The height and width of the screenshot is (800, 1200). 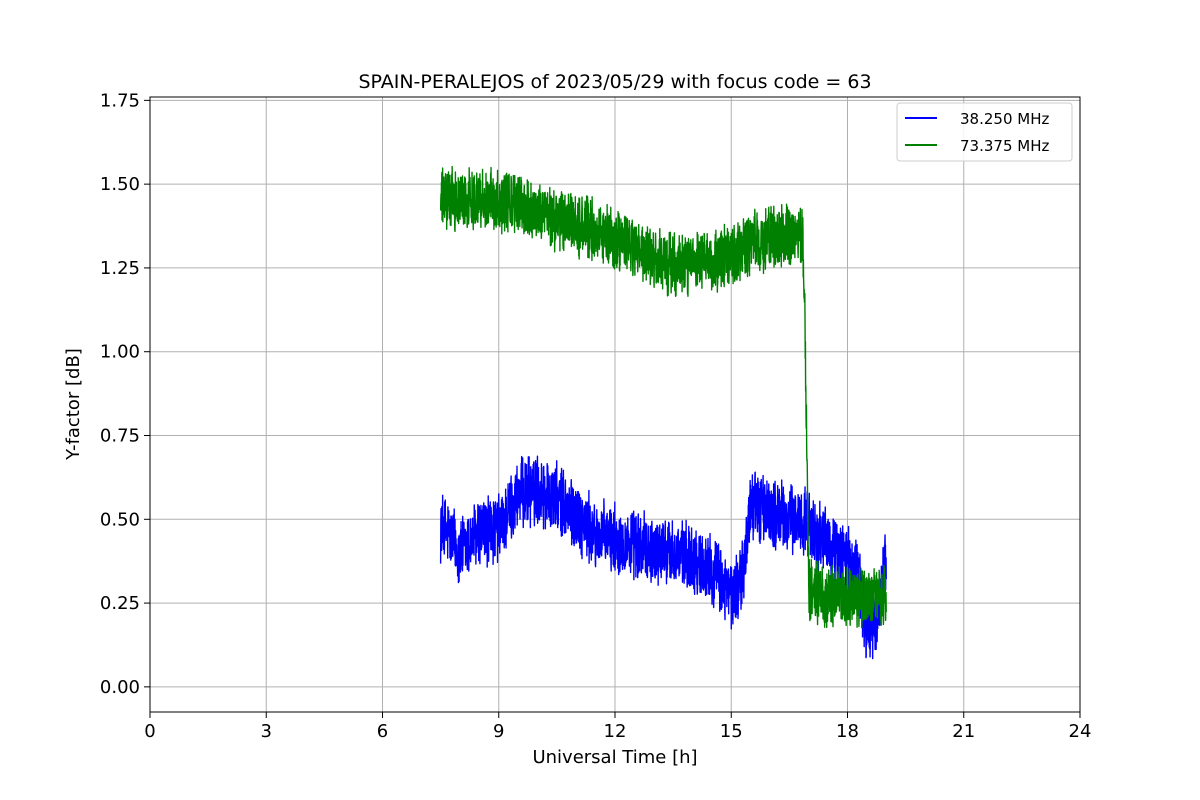 What do you see at coordinates (120, 687) in the screenshot?
I see `y-tick-label: 0.00` at bounding box center [120, 687].